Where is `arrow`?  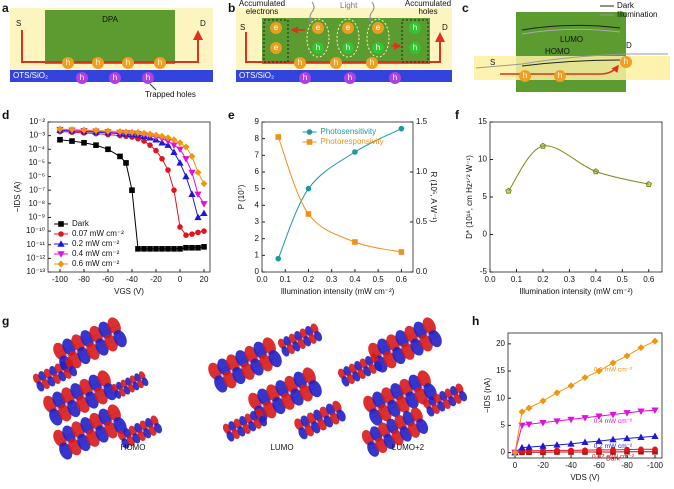
arrow is located at coordinates (345, 47).